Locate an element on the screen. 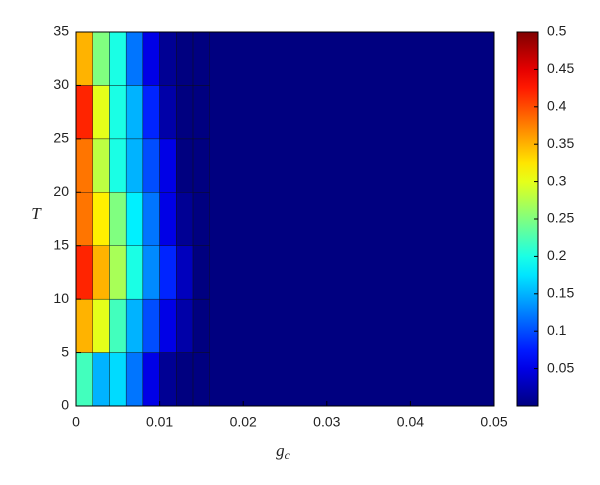  x-tick-label: 0.04 is located at coordinates (410, 422).